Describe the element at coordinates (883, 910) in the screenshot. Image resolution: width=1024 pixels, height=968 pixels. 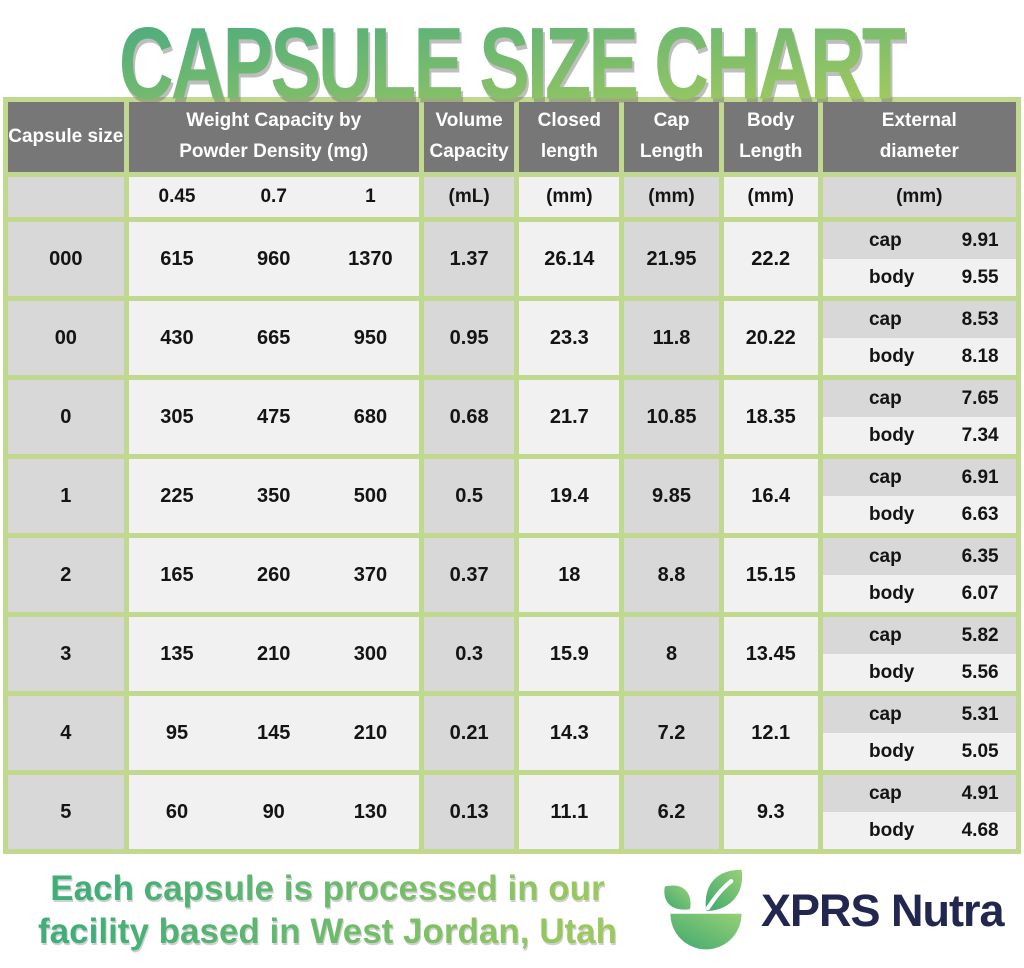
I see `brand-wordmark: XPRS Nutra` at that location.